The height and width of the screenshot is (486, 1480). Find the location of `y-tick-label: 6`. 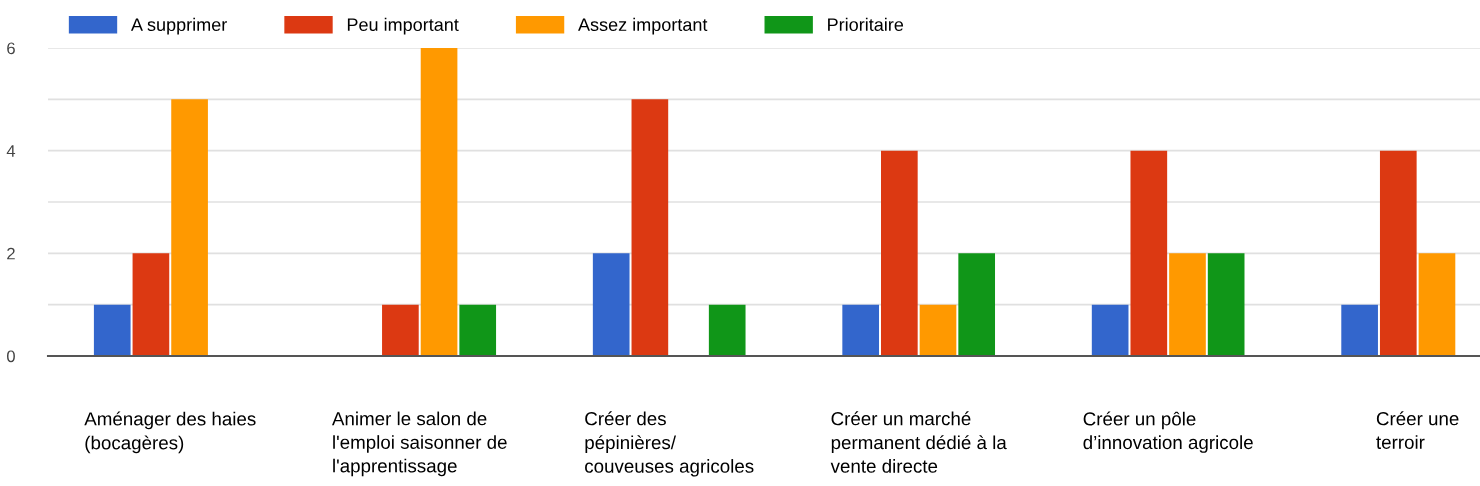

y-tick-label: 6 is located at coordinates (11, 48).